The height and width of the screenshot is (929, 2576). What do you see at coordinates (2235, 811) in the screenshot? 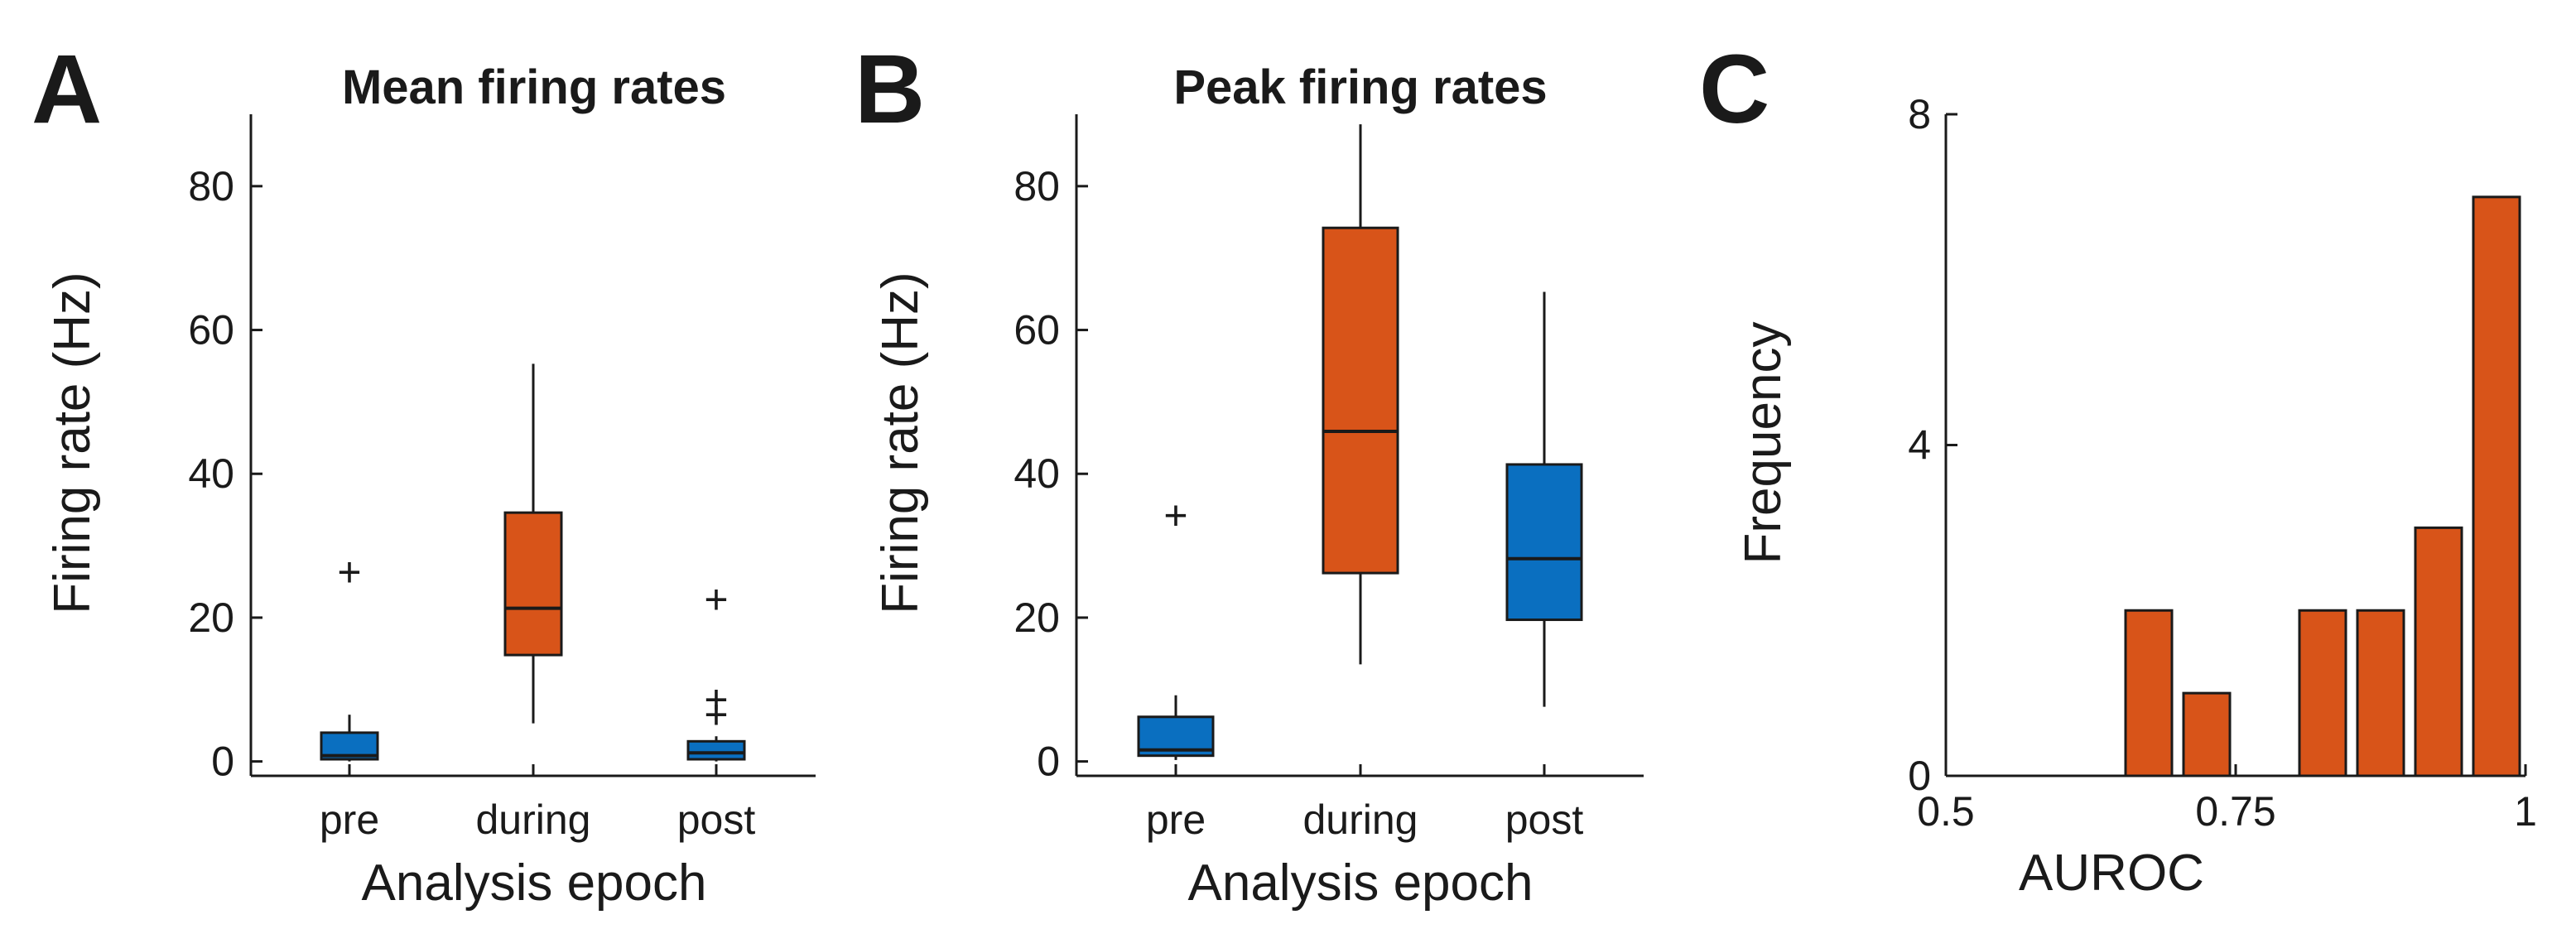
I see `x-tick-label: 0.75` at bounding box center [2235, 811].